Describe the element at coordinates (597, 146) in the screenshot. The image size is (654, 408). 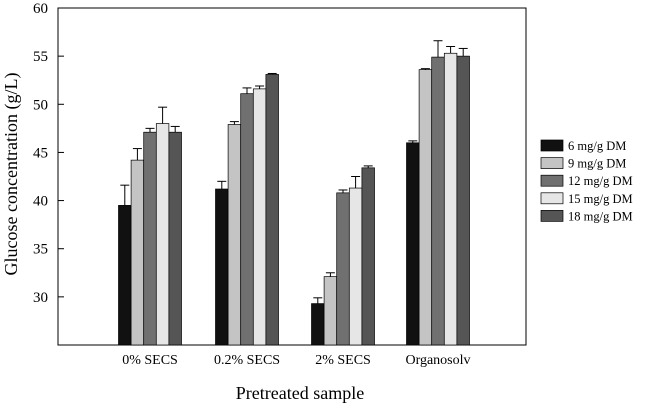
I see `legend-label: 6 mg/g DM` at that location.